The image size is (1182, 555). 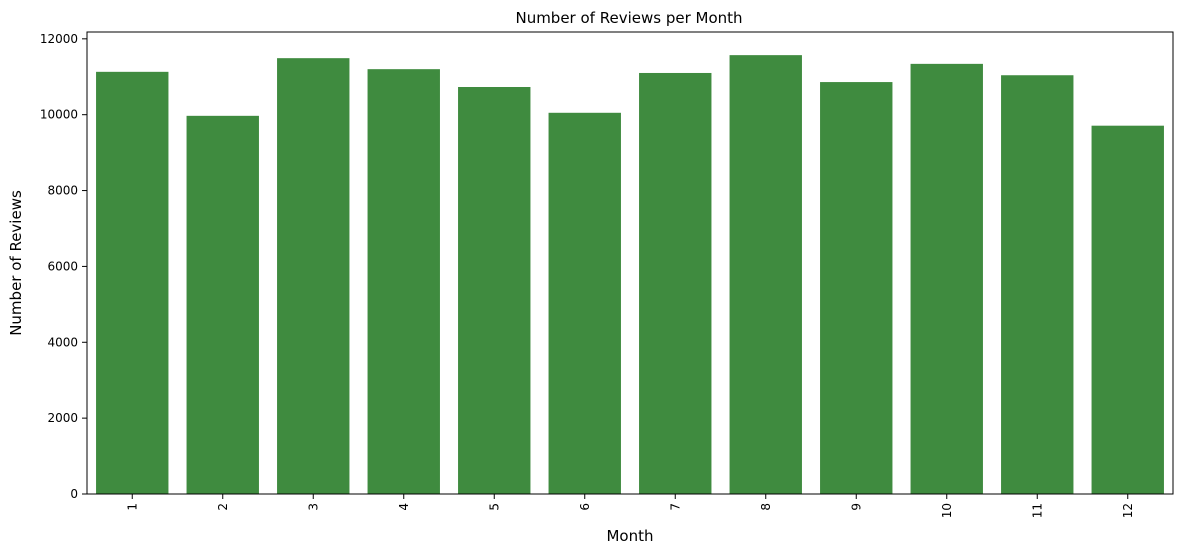 What do you see at coordinates (947, 510) in the screenshot?
I see `x-tick-label: 10` at bounding box center [947, 510].